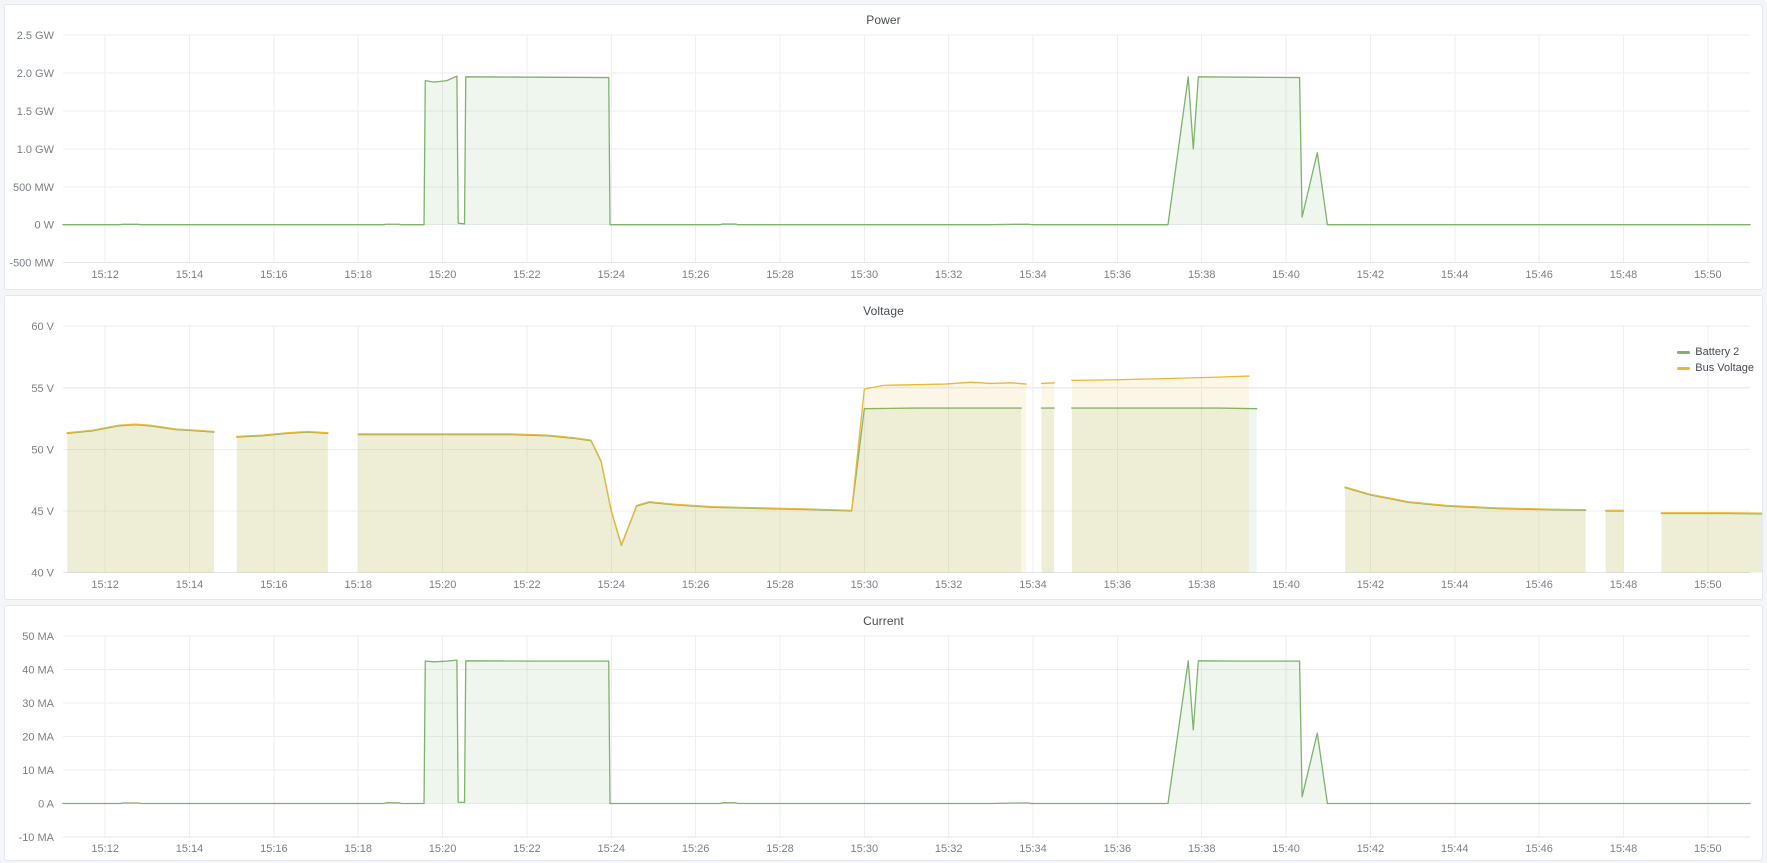 Image resolution: width=1767 pixels, height=863 pixels. I want to click on y-axis-tick-label: 40 MA, so click(38, 671).